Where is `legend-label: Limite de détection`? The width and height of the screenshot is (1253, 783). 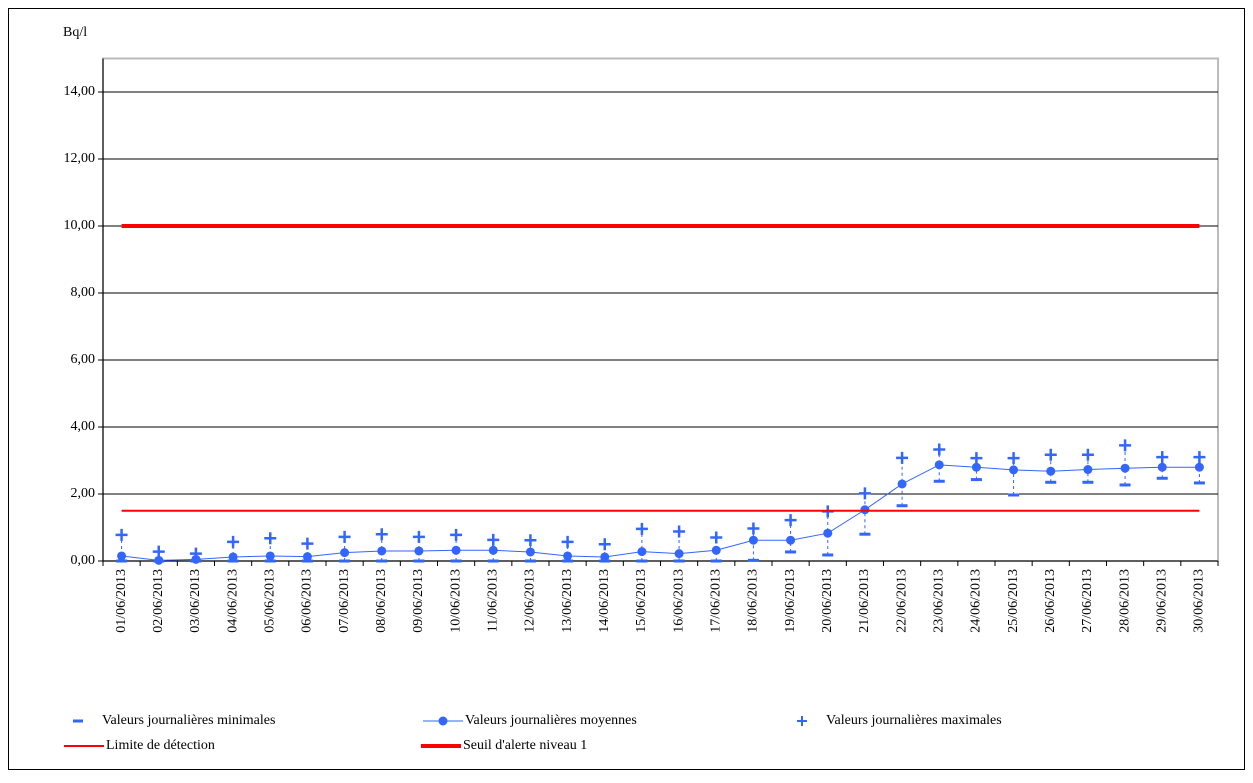
legend-label: Limite de détection is located at coordinates (160, 745).